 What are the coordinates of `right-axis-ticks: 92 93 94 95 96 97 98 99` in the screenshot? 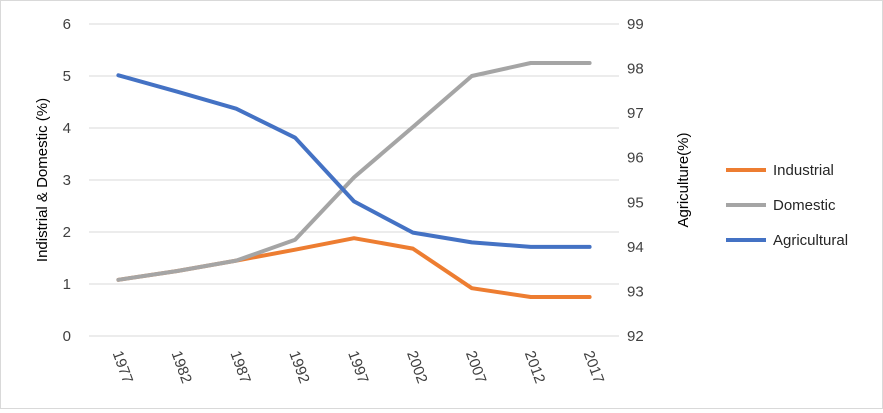 It's located at (635, 180).